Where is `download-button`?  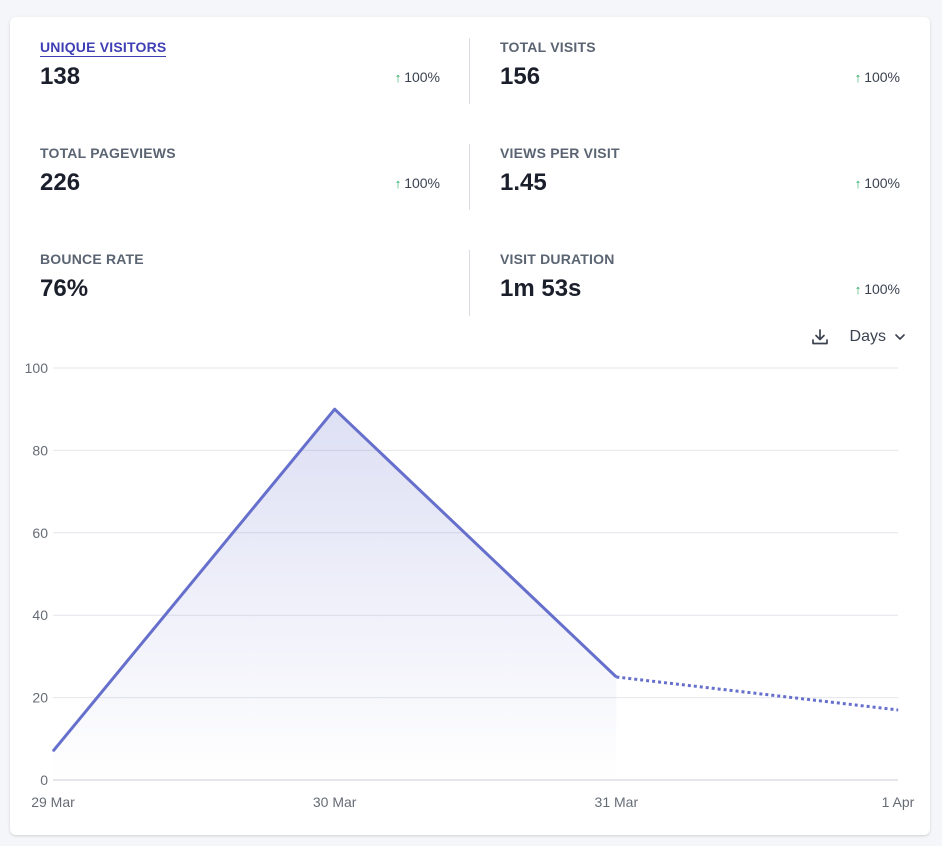
download-button is located at coordinates (820, 337).